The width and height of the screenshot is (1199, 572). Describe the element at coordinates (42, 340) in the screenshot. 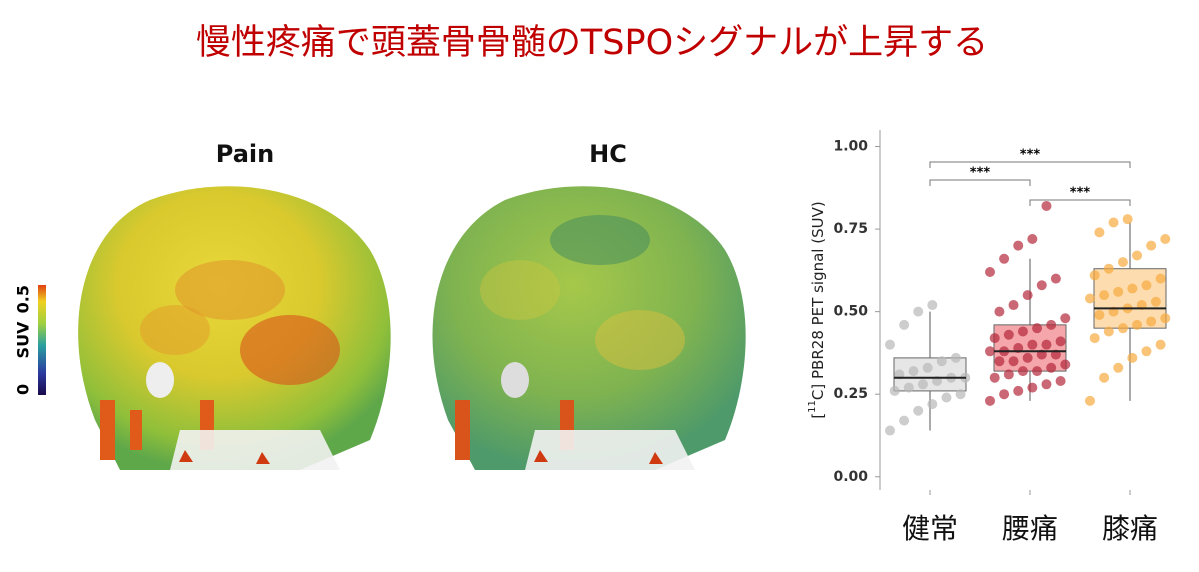

I see `colorbar` at that location.